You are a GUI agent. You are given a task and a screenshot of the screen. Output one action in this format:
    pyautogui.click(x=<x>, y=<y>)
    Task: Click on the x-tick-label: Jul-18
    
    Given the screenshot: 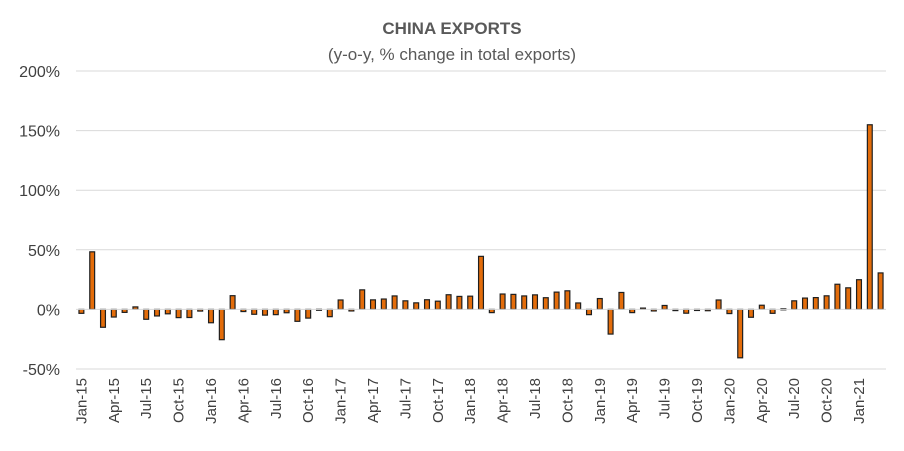 What is the action you would take?
    pyautogui.click(x=535, y=398)
    